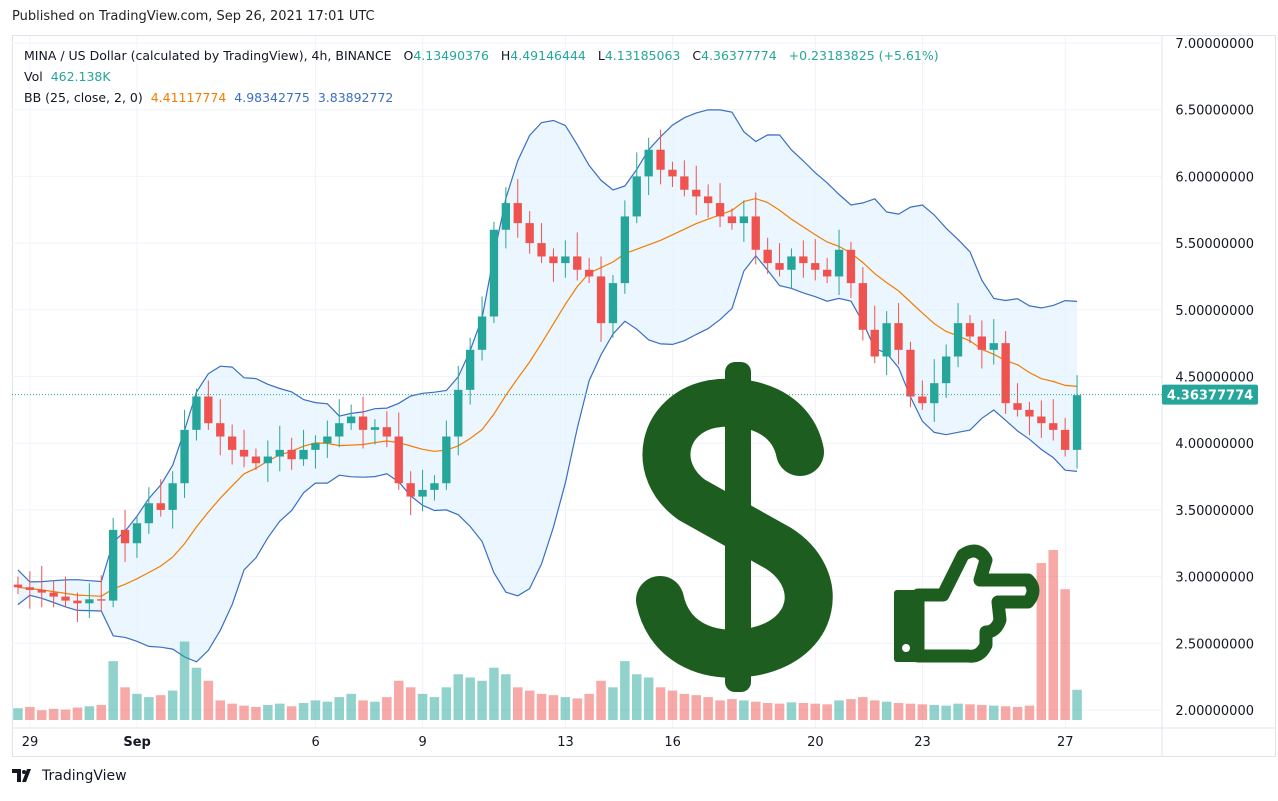  Describe the element at coordinates (1214, 644) in the screenshot. I see `y-tick-label: 2.50000000` at that location.